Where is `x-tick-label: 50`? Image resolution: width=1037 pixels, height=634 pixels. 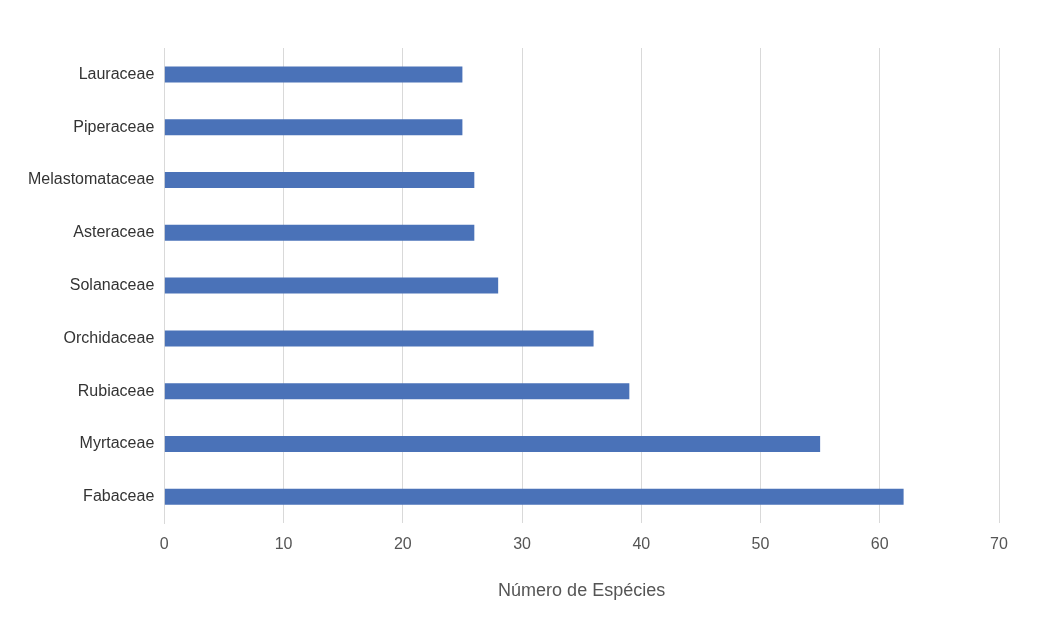 x-tick-label: 50 is located at coordinates (760, 544).